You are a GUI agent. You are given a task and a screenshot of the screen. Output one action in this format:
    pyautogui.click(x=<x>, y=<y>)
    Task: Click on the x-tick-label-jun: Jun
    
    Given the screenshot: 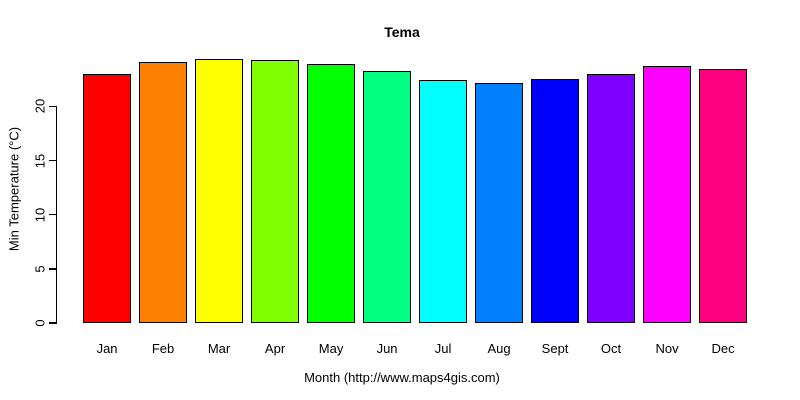 What is the action you would take?
    pyautogui.click(x=387, y=348)
    